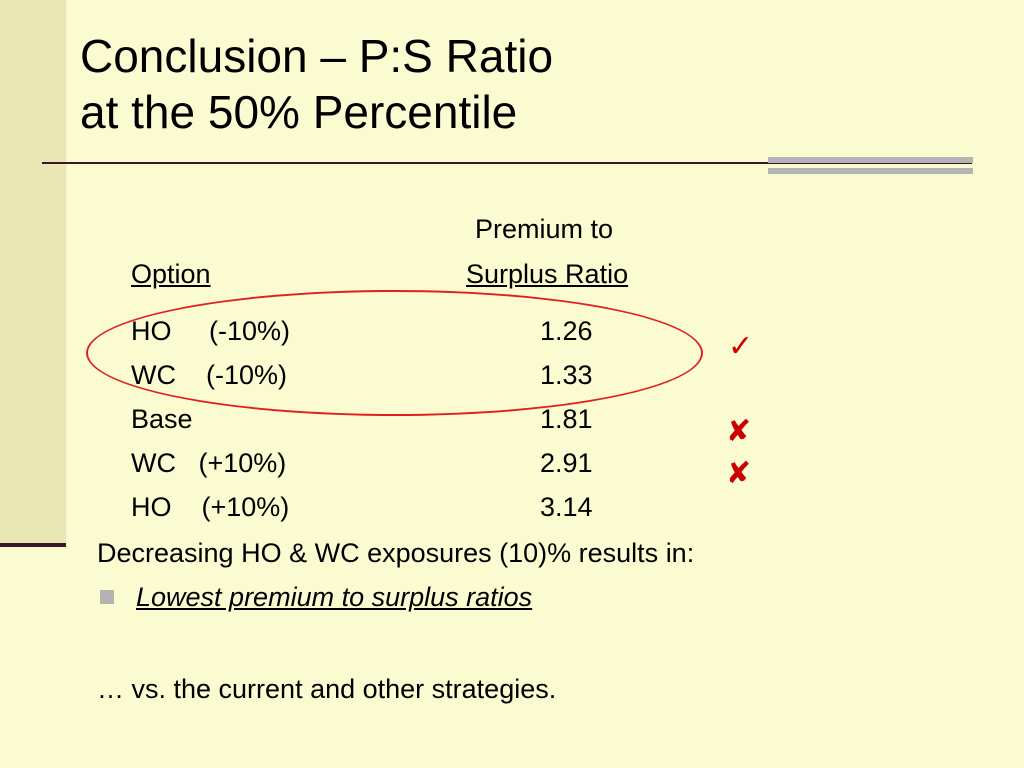 Image resolution: width=1024 pixels, height=768 pixels. Describe the element at coordinates (870, 171) in the screenshot. I see `gray-bar-bottom` at that location.